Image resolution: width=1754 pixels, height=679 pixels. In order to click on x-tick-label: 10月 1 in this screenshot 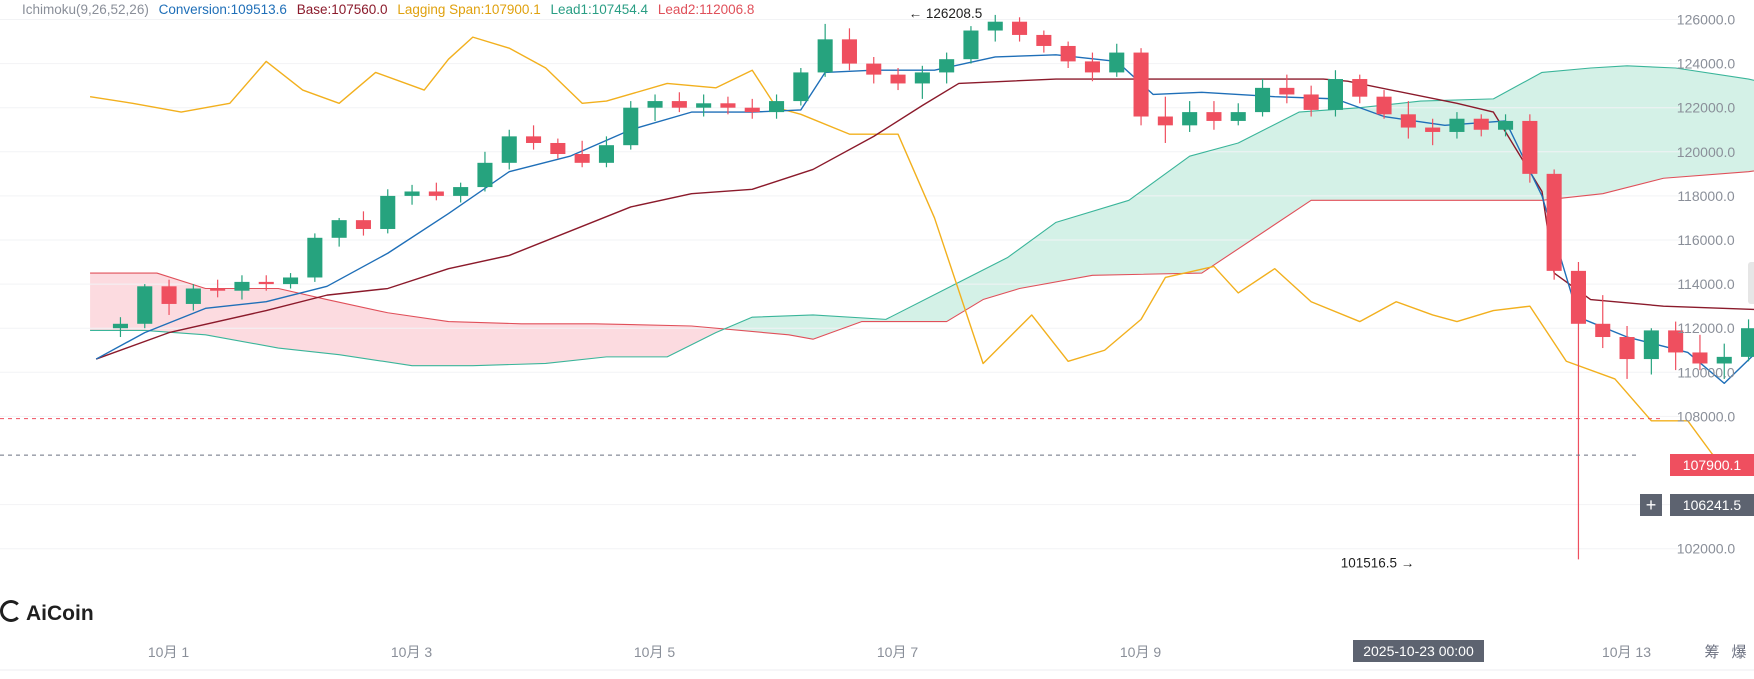, I will do `click(168, 652)`.